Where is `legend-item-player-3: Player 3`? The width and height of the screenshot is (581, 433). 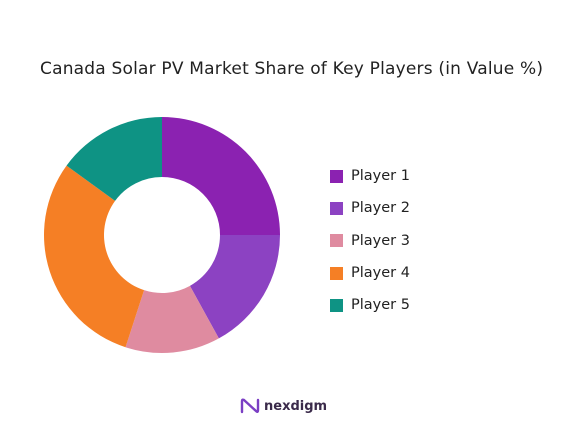
legend-item-player-3: Player 3 is located at coordinates (370, 241).